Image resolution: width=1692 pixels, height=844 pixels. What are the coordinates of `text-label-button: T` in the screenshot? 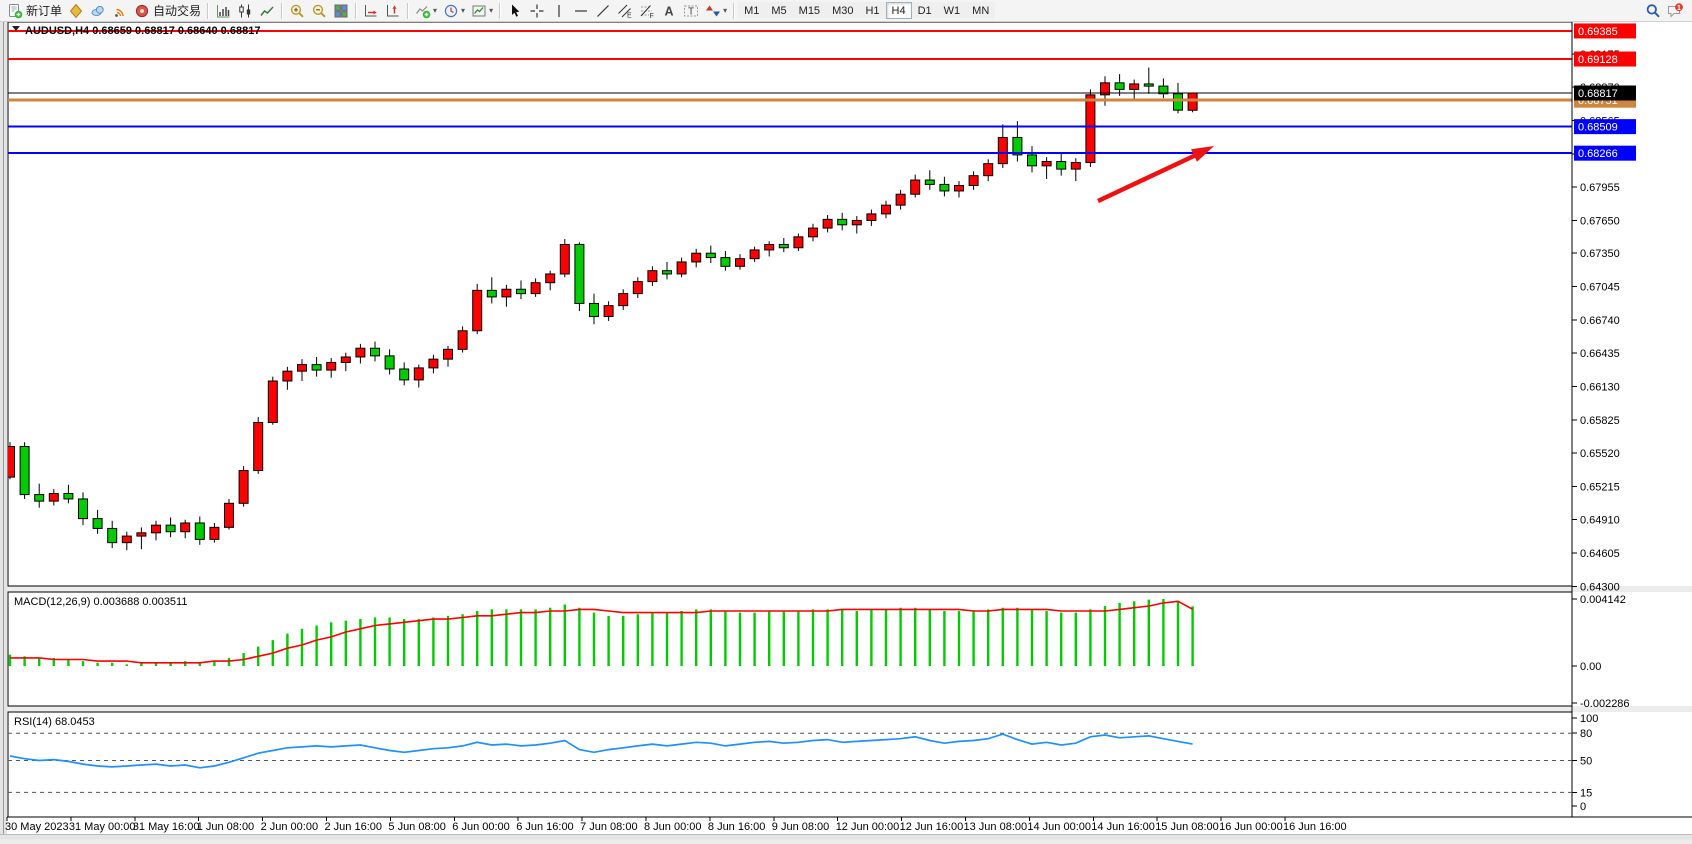 It's located at (691, 10).